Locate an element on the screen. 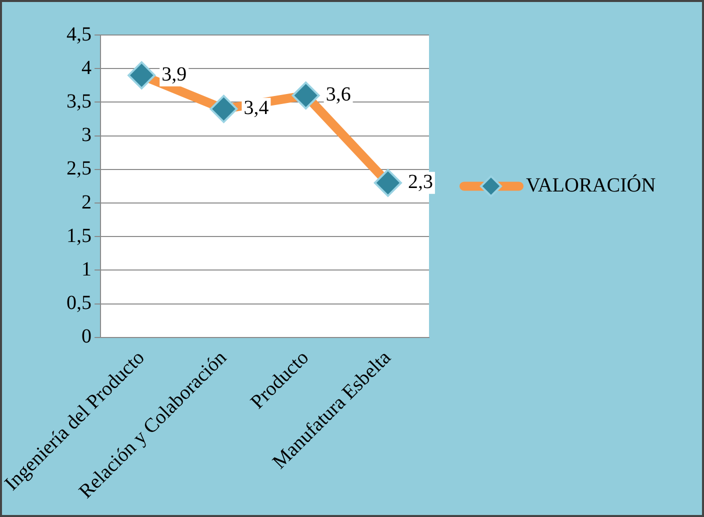  y-tick-label: 3 is located at coordinates (87, 135).